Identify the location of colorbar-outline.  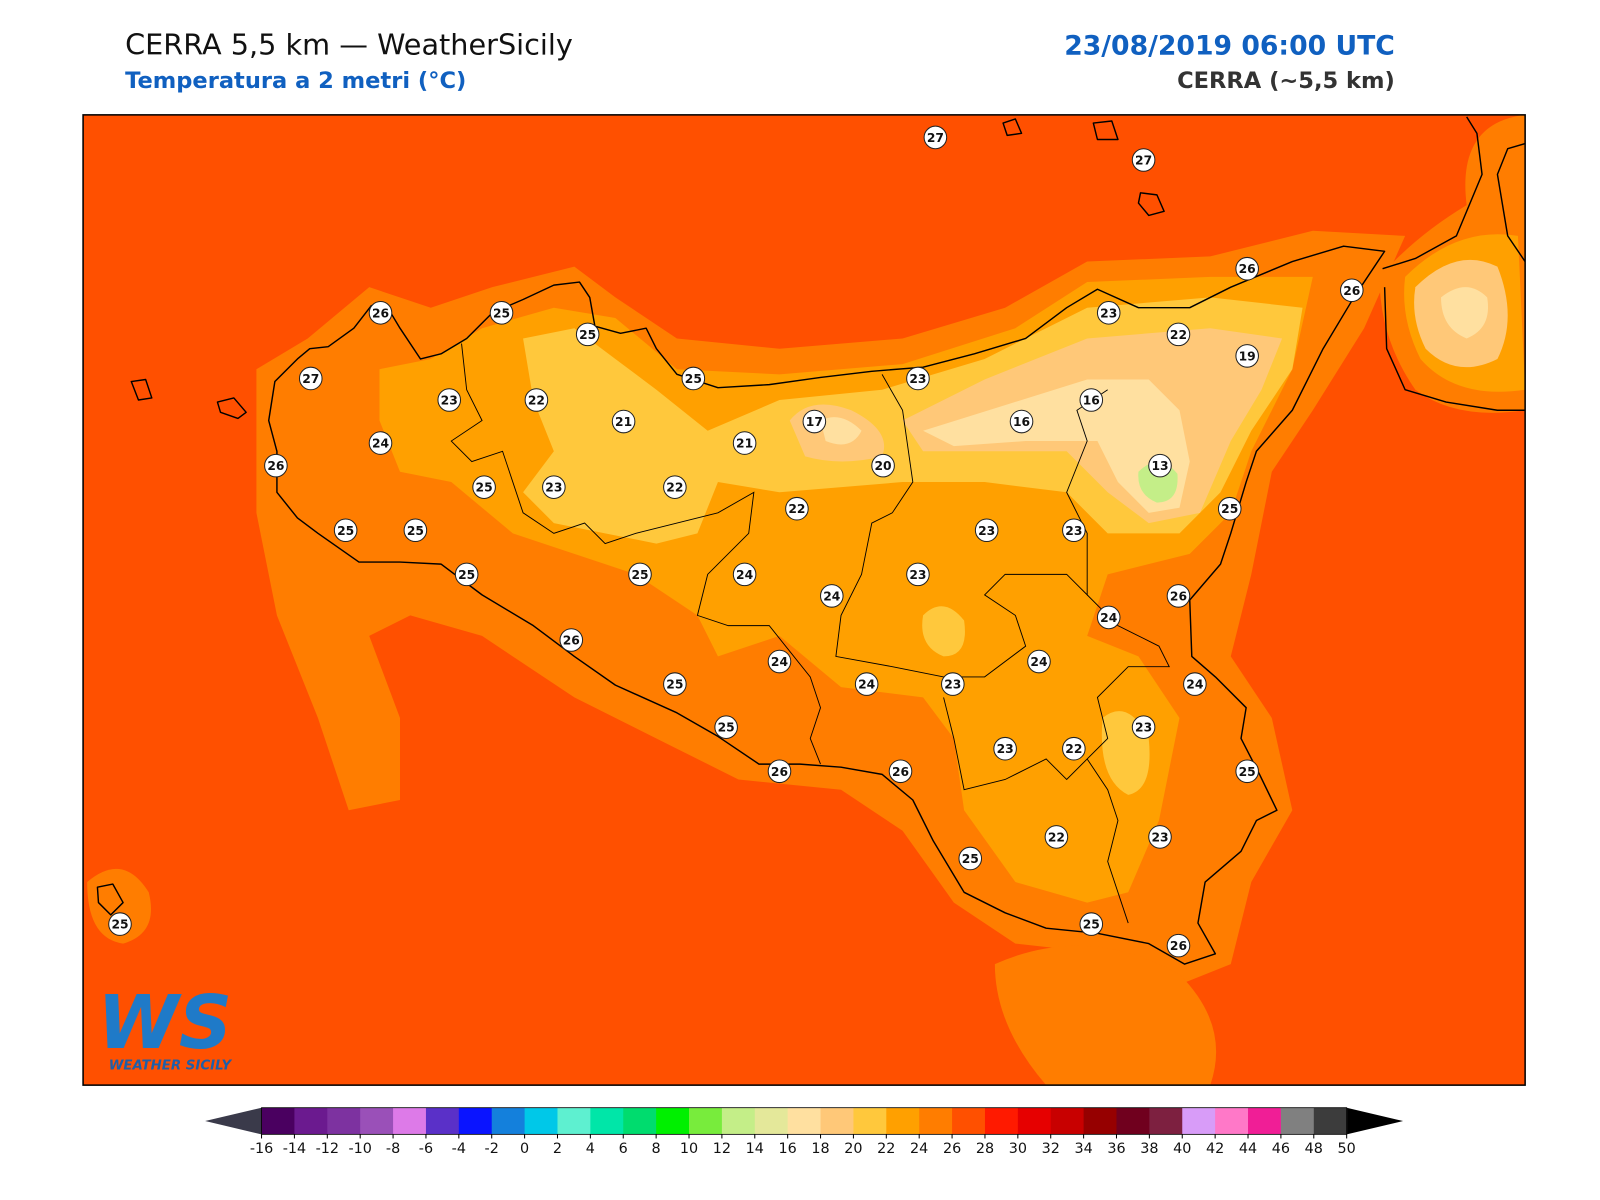
(804, 1121).